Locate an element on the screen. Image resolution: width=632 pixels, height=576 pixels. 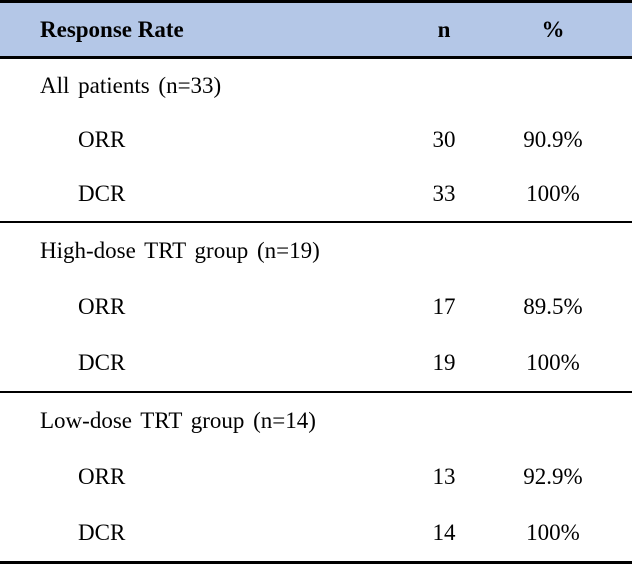
cell-pct: 89.5% is located at coordinates (553, 306).